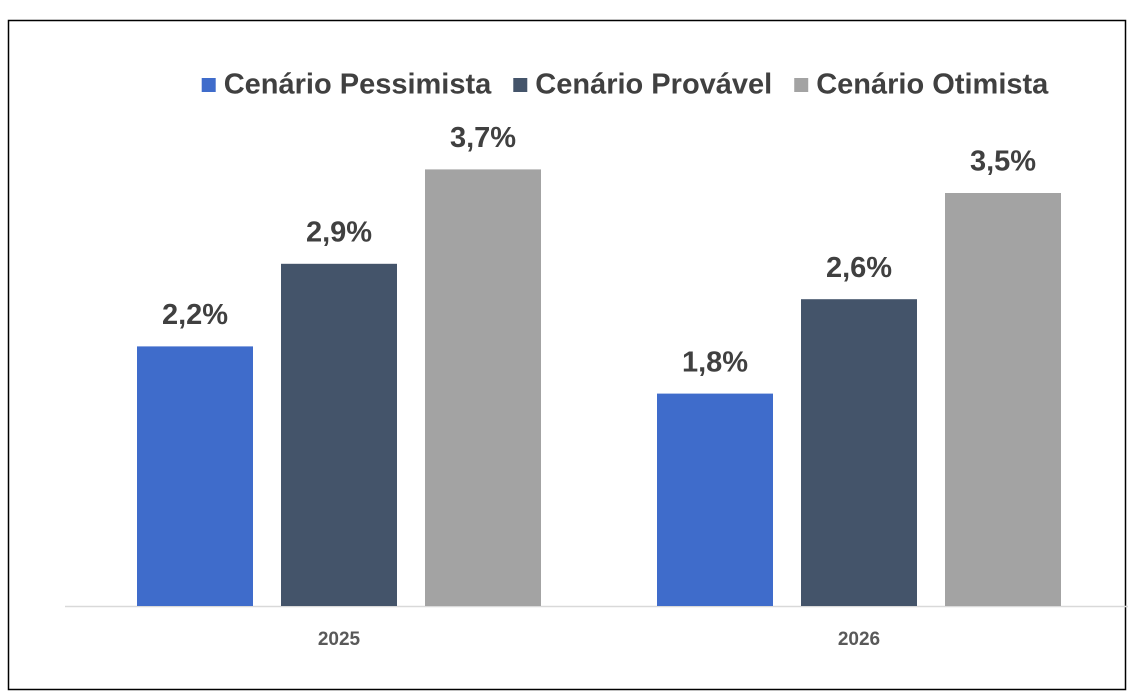 Image resolution: width=1133 pixels, height=699 pixels. What do you see at coordinates (195, 315) in the screenshot?
I see `value-label: 2,2%` at bounding box center [195, 315].